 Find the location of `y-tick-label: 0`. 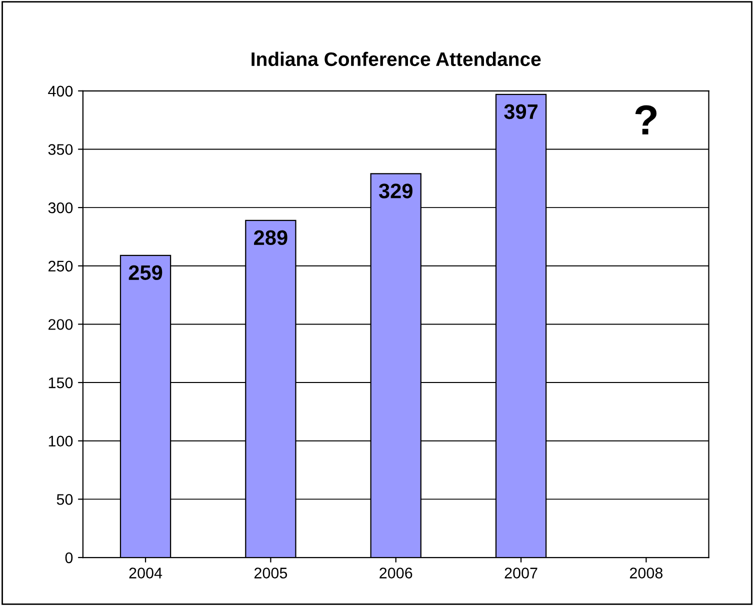

y-tick-label: 0 is located at coordinates (69, 558).